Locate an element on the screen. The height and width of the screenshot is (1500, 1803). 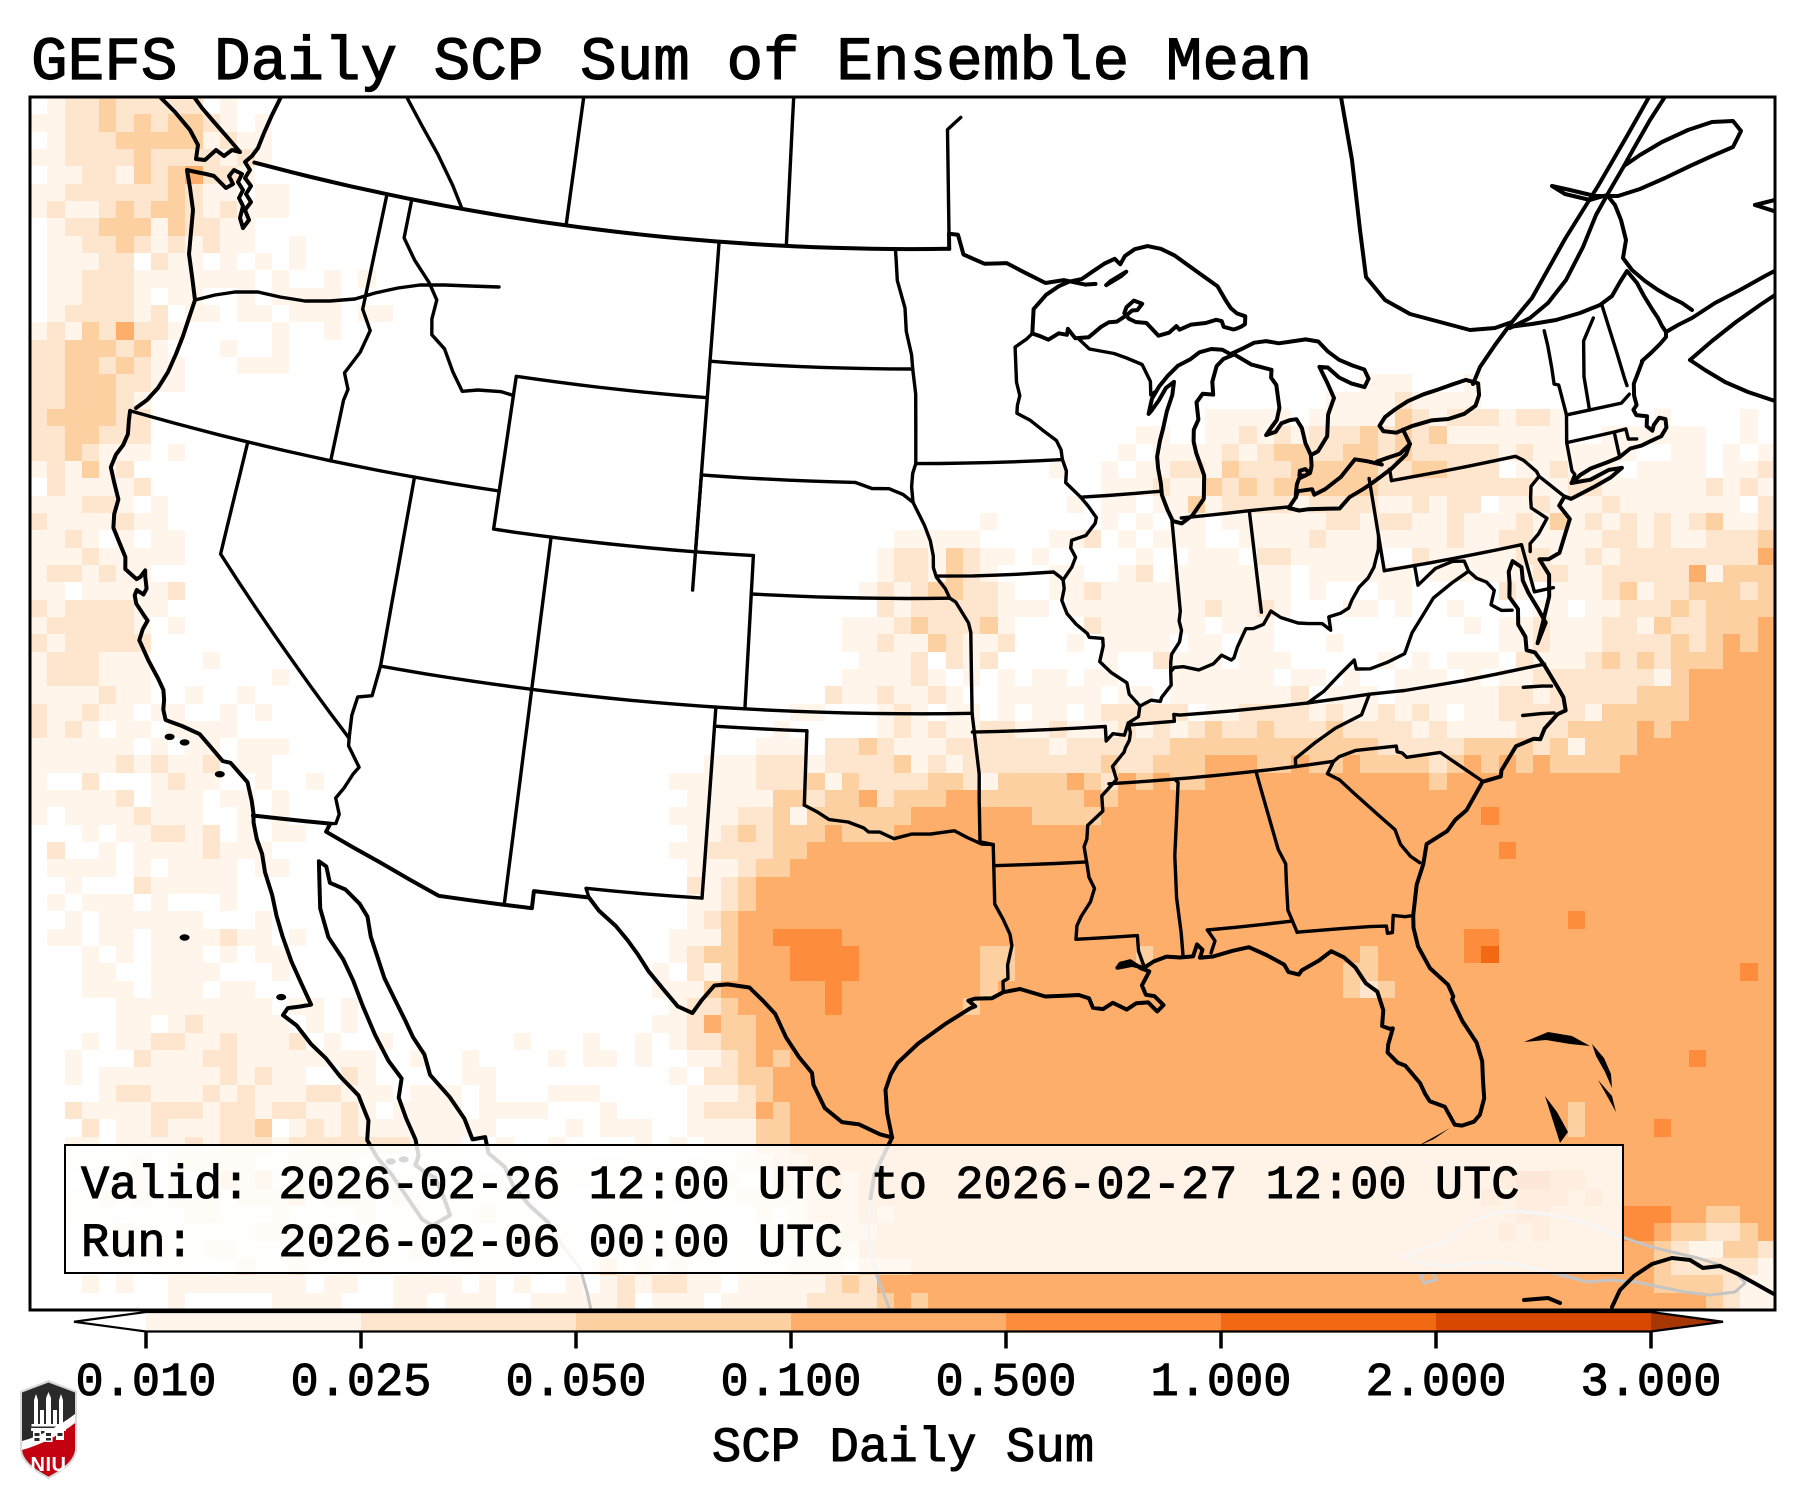
svg-text: NIU is located at coordinates (49, 1465).